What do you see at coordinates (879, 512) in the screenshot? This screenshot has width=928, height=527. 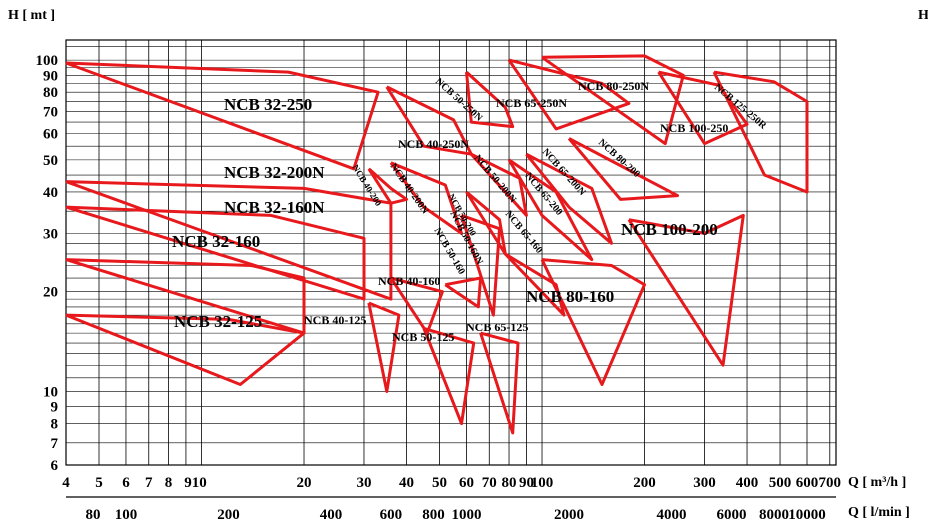 I see `x-axis-label-lmin: Q [ l/min ]` at bounding box center [879, 512].